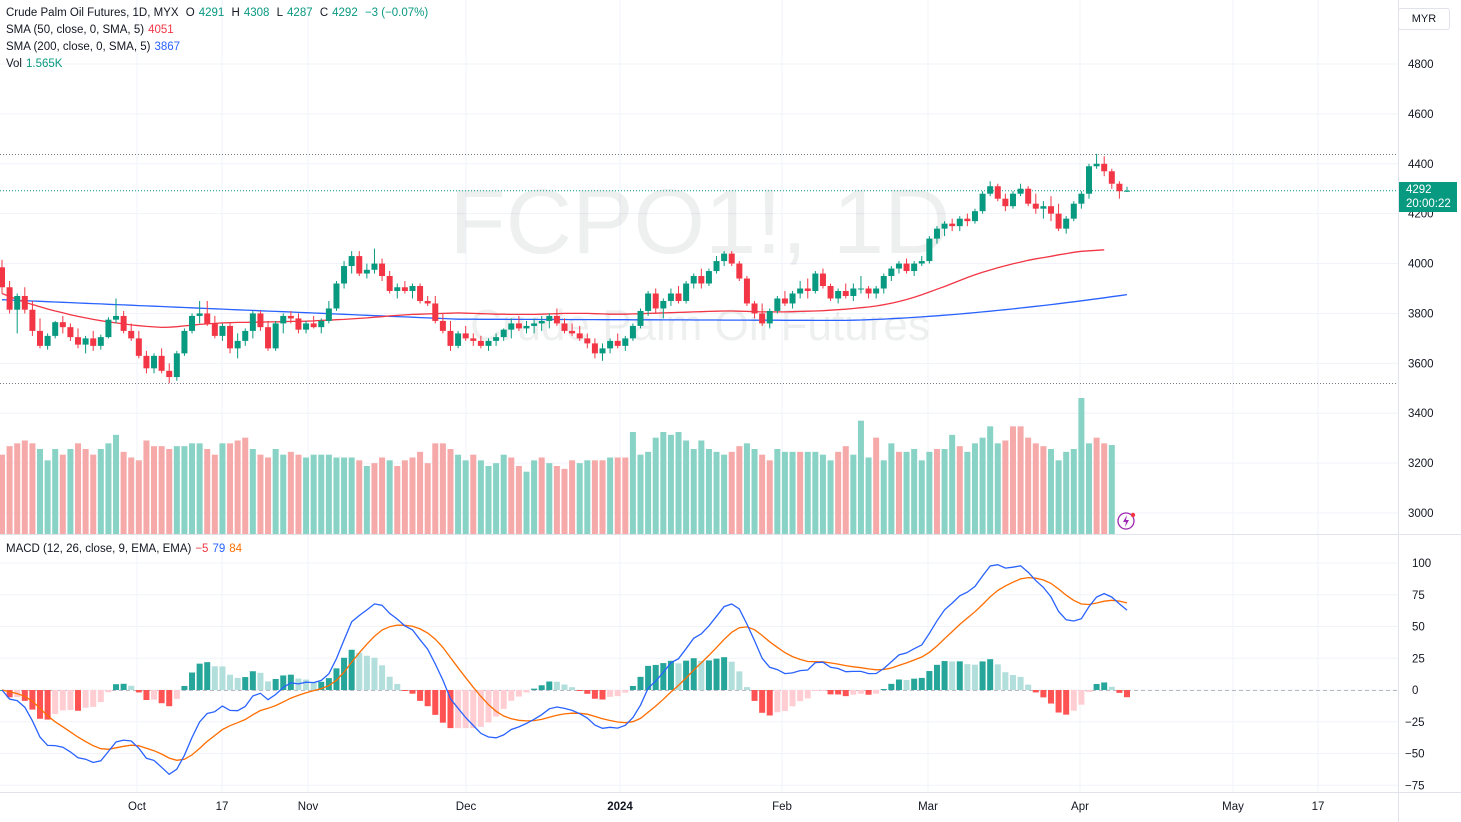 The image size is (1461, 822). I want to click on macd-tick-label: 25, so click(1418, 659).